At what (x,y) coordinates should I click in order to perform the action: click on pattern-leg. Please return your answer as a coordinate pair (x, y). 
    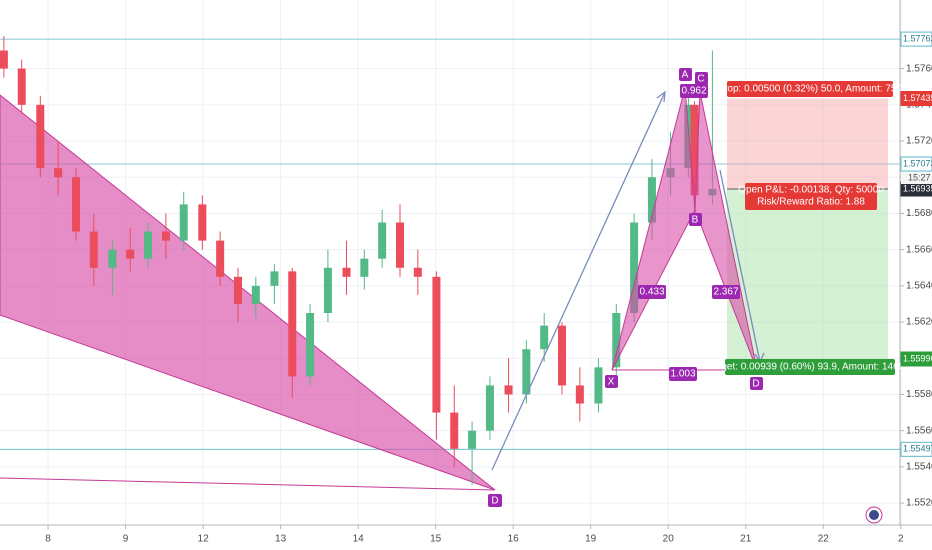
    Looking at the image, I should click on (248, 484).